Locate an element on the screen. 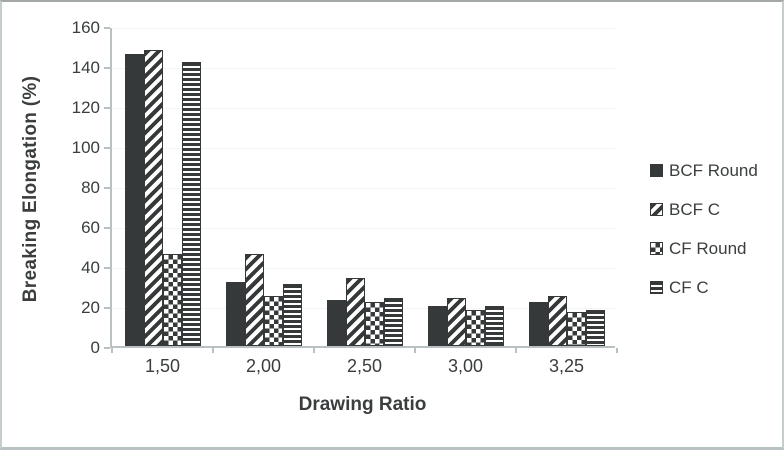 The height and width of the screenshot is (450, 784). y-tick-label: 160 is located at coordinates (85, 27).